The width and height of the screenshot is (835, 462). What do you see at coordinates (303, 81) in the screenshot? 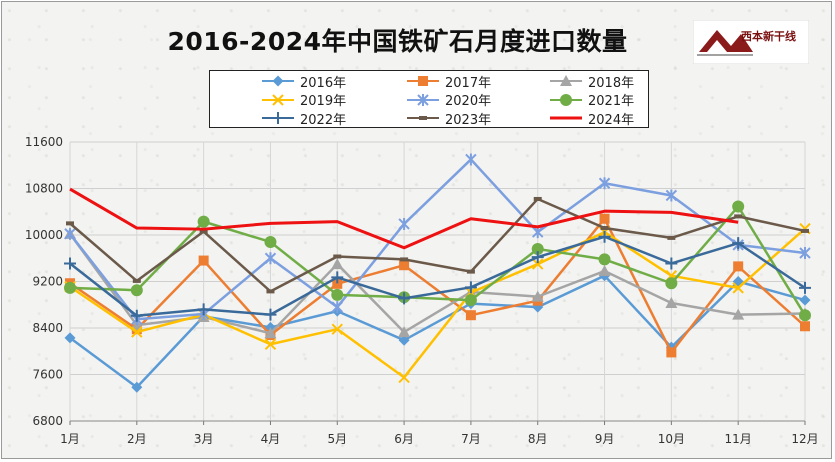
I see `legend-item: 2016年` at bounding box center [303, 81].